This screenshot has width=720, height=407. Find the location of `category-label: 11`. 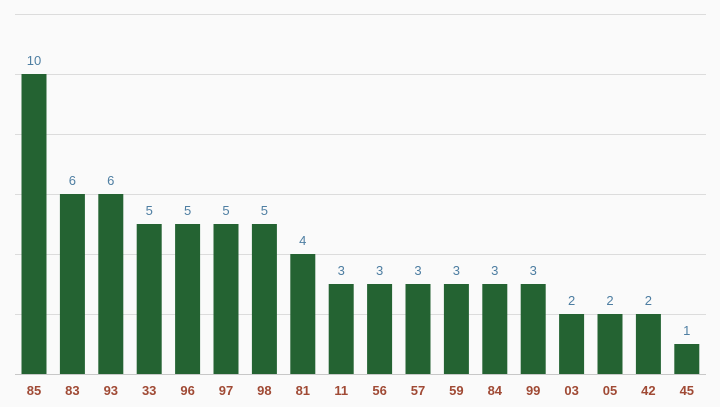

category-label: 11 is located at coordinates (341, 390).